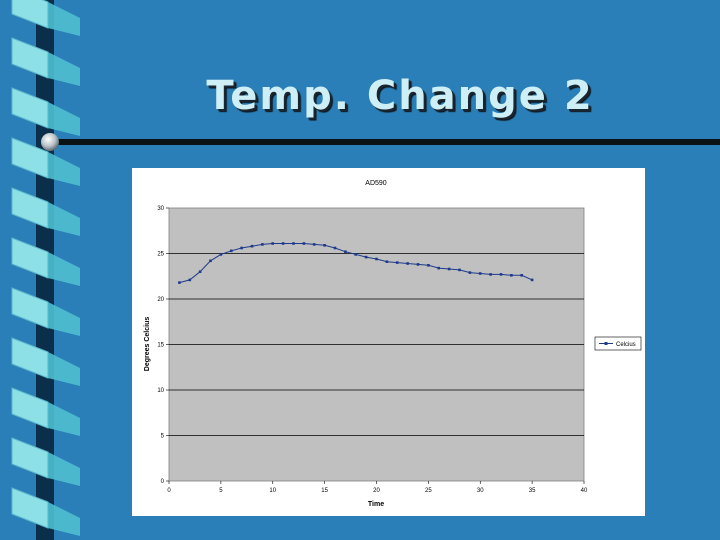 This screenshot has width=720, height=540. I want to click on legend-label: Celcius, so click(626, 345).